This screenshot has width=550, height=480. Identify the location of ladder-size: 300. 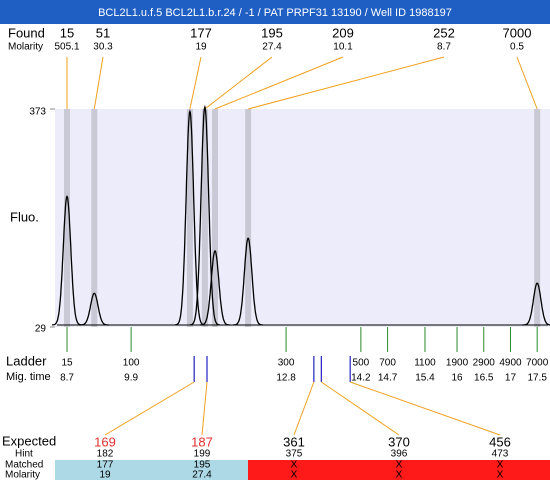
(286, 363).